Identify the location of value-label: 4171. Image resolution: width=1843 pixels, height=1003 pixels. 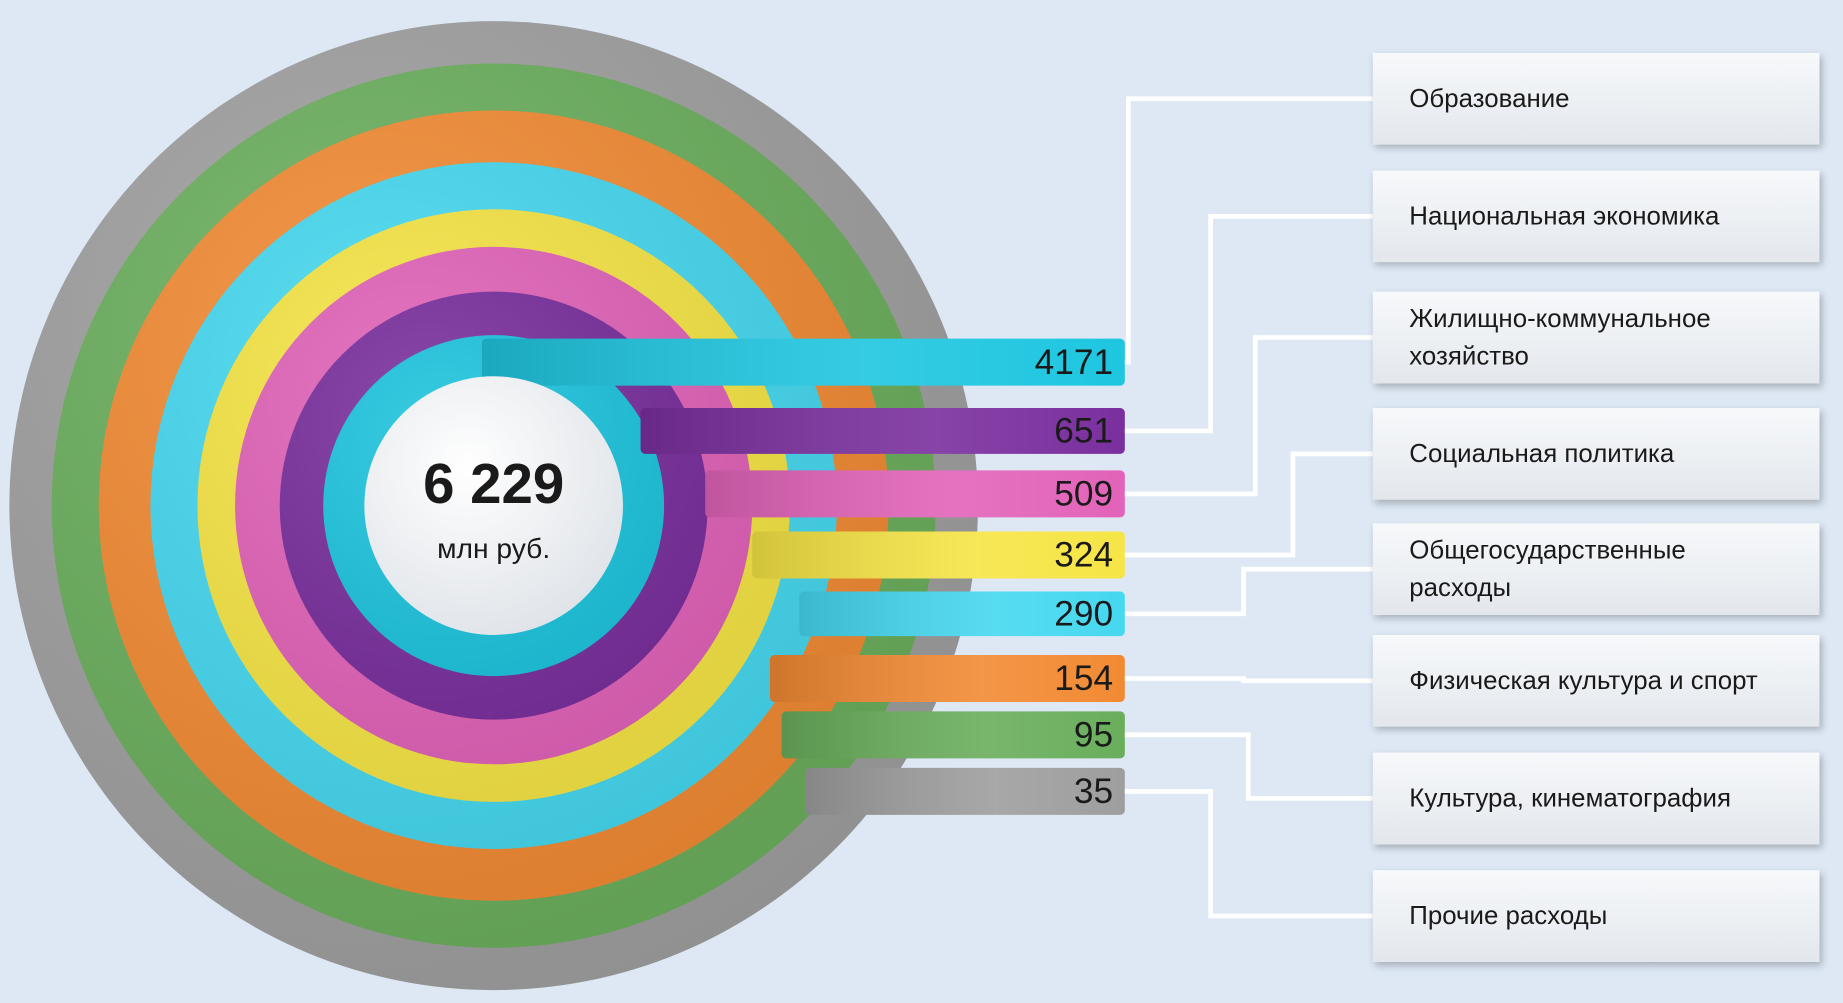
(1074, 362).